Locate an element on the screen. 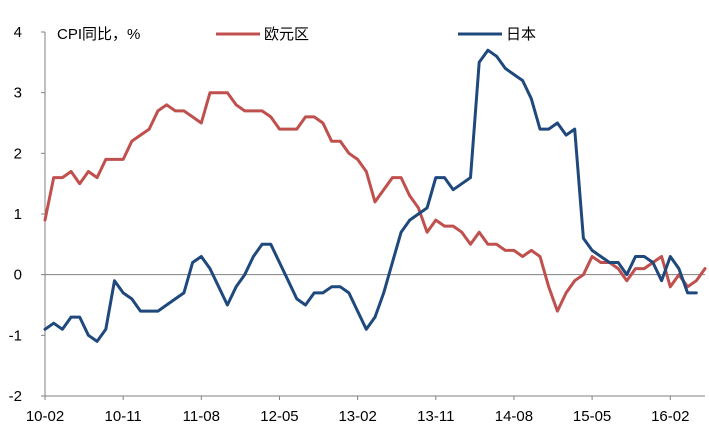  y-tick-label: -2 is located at coordinates (15, 396).